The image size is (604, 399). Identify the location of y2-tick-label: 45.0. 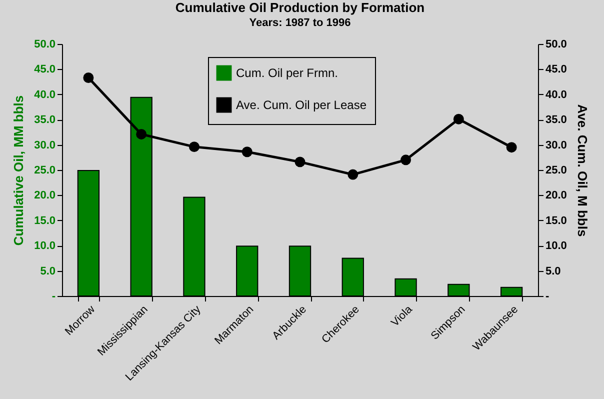
(556, 70).